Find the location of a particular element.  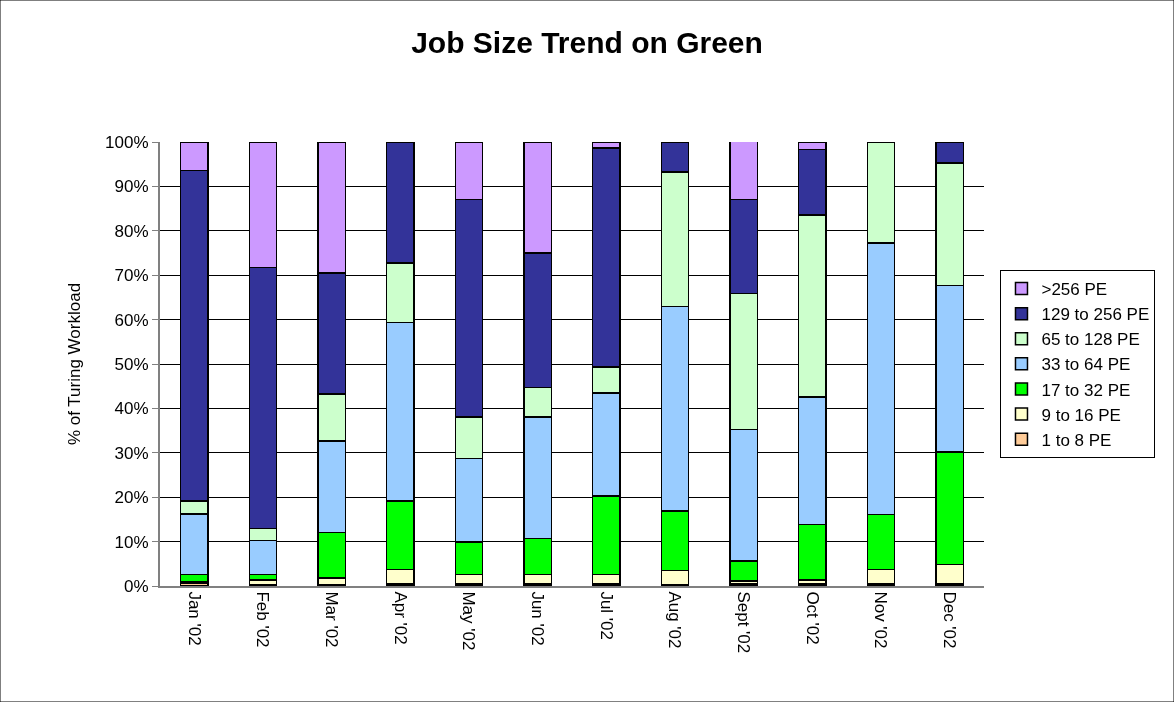

y-tick-label: 100% is located at coordinates (127, 142).